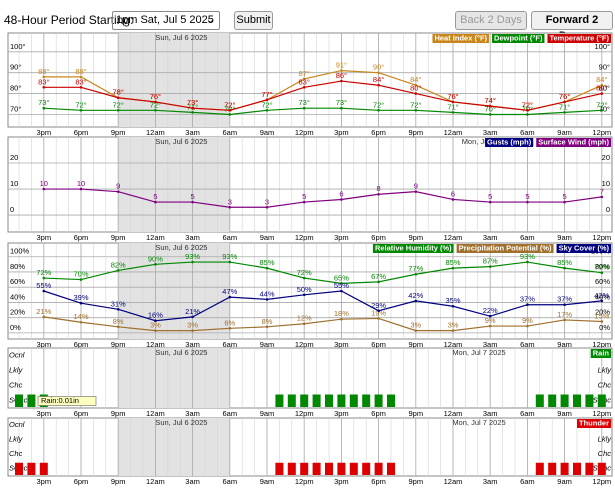  What do you see at coordinates (80, 316) in the screenshot?
I see `value-label: 14%` at bounding box center [80, 316].